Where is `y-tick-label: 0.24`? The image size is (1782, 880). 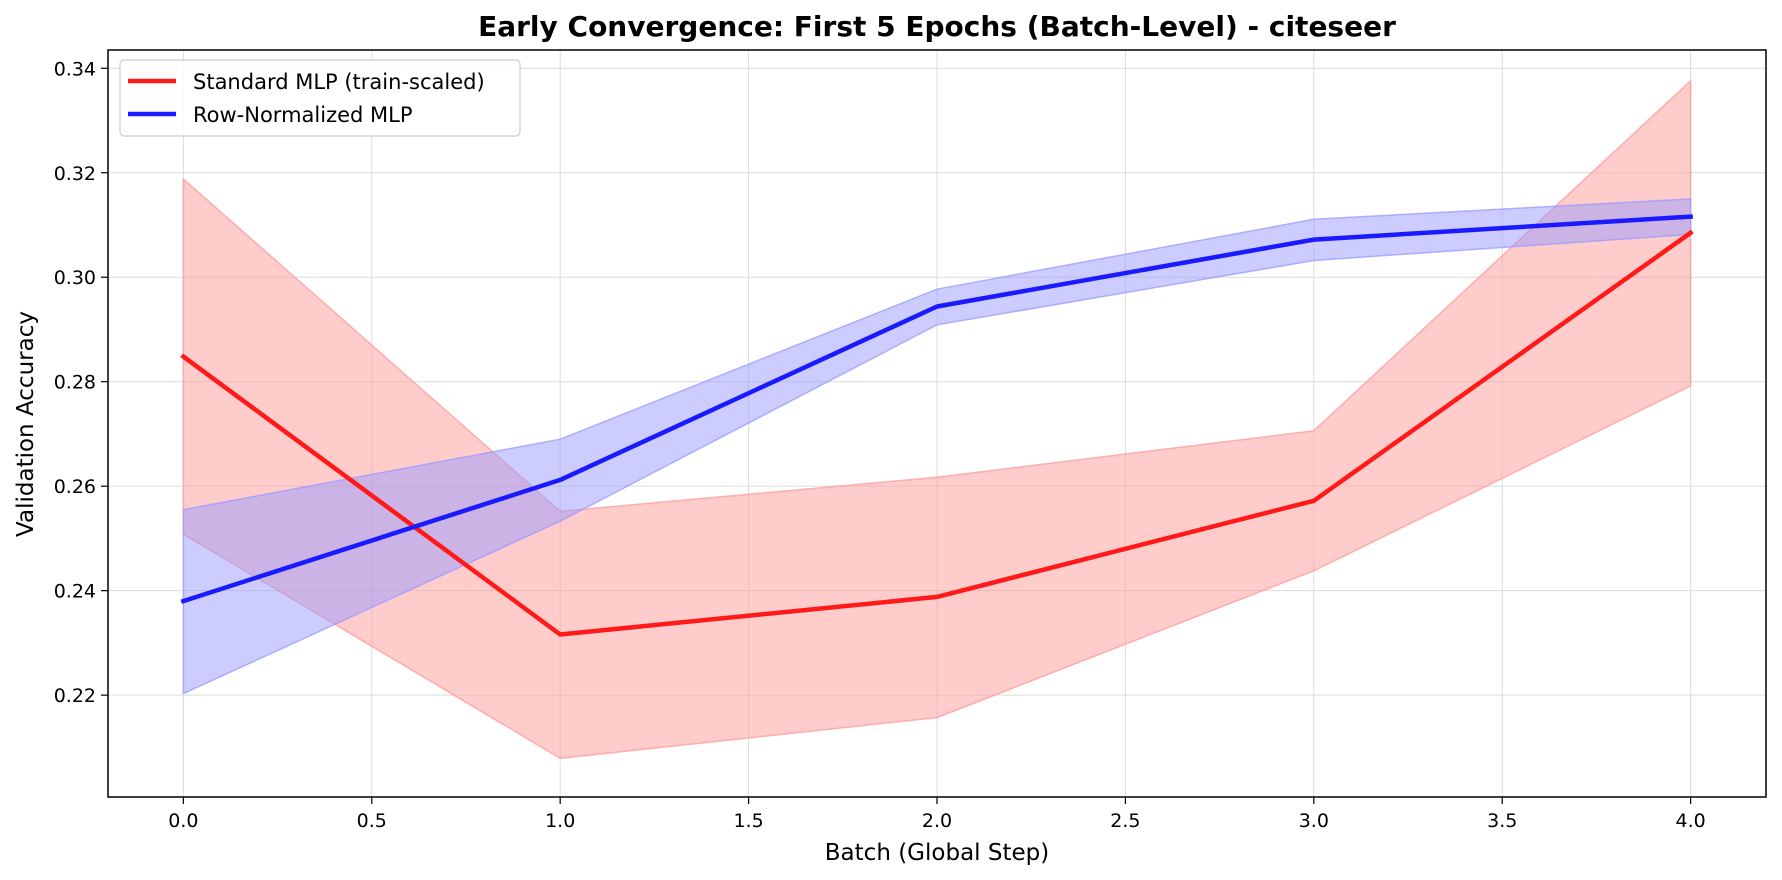 y-tick-label: 0.24 is located at coordinates (75, 592).